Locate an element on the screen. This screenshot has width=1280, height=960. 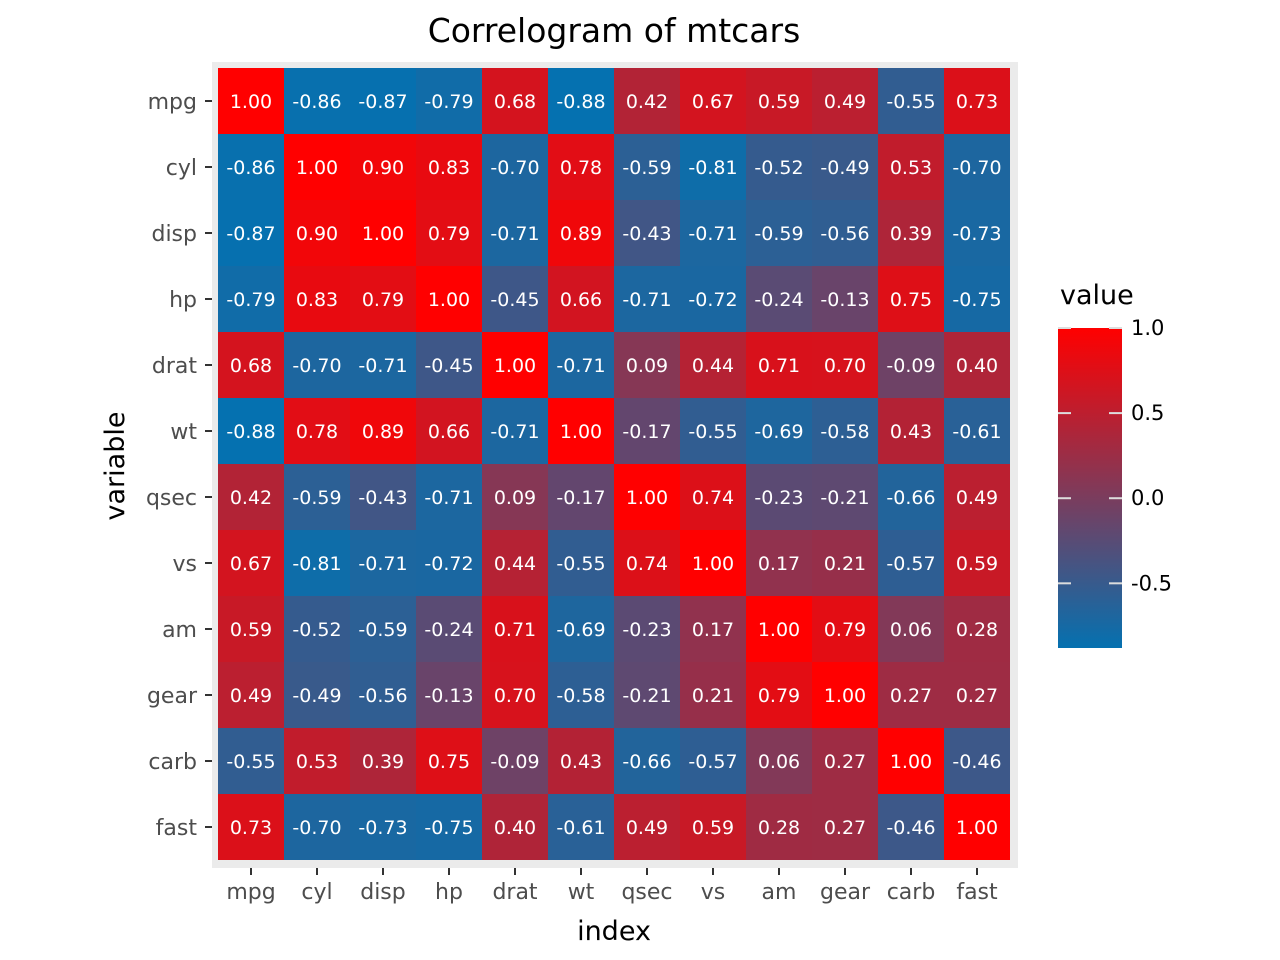
heatmap-cell-gear-hp is located at coordinates (449, 695).